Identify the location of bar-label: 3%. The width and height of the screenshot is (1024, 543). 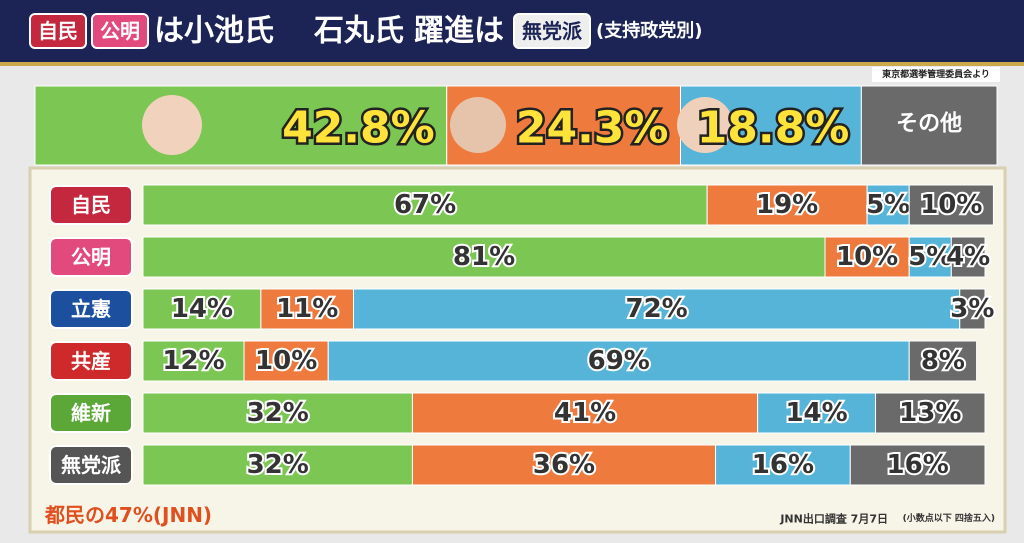
(972, 309).